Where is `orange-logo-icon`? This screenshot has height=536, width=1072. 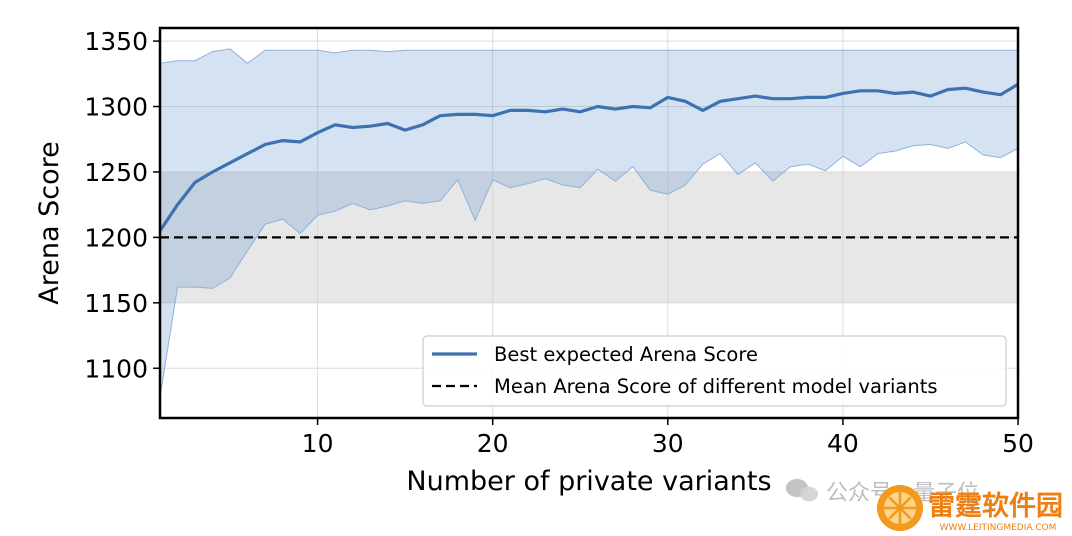
orange-logo-icon is located at coordinates (900, 508).